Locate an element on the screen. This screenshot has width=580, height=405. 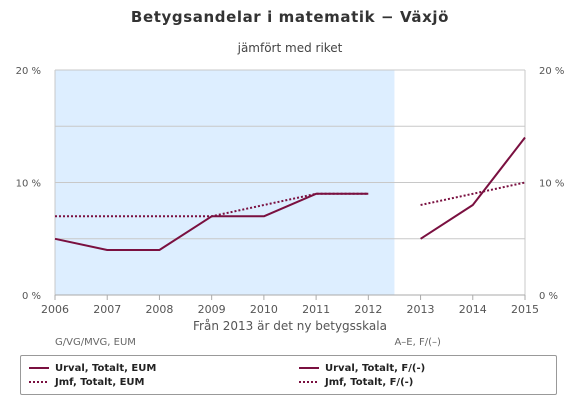
x-tick-label: 2010 is located at coordinates (264, 309).